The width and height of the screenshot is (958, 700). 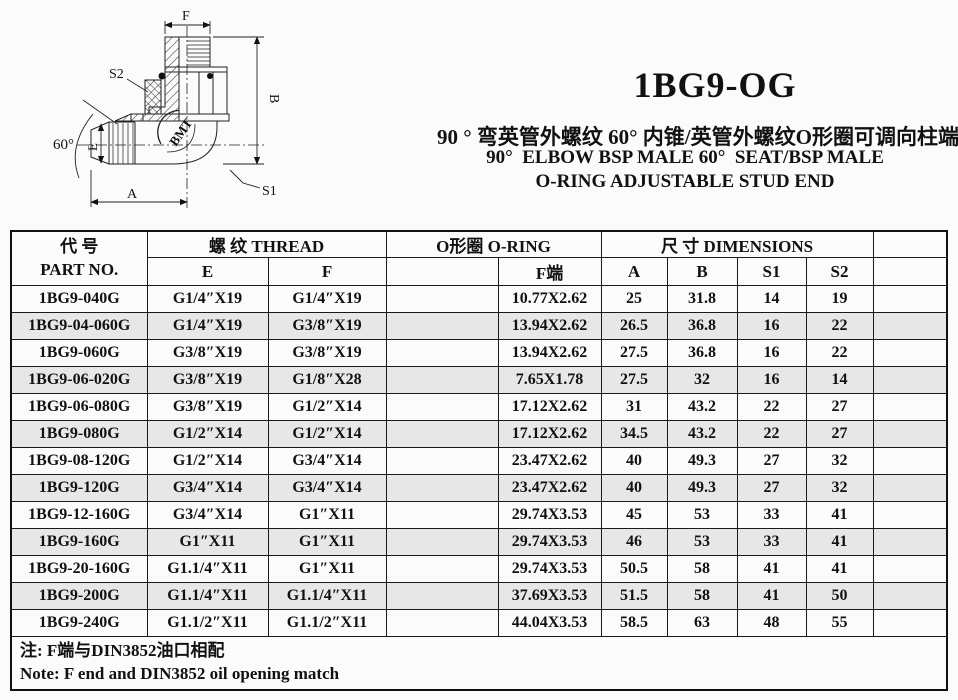 What do you see at coordinates (634, 380) in the screenshot?
I see `cell-a: 27.5` at bounding box center [634, 380].